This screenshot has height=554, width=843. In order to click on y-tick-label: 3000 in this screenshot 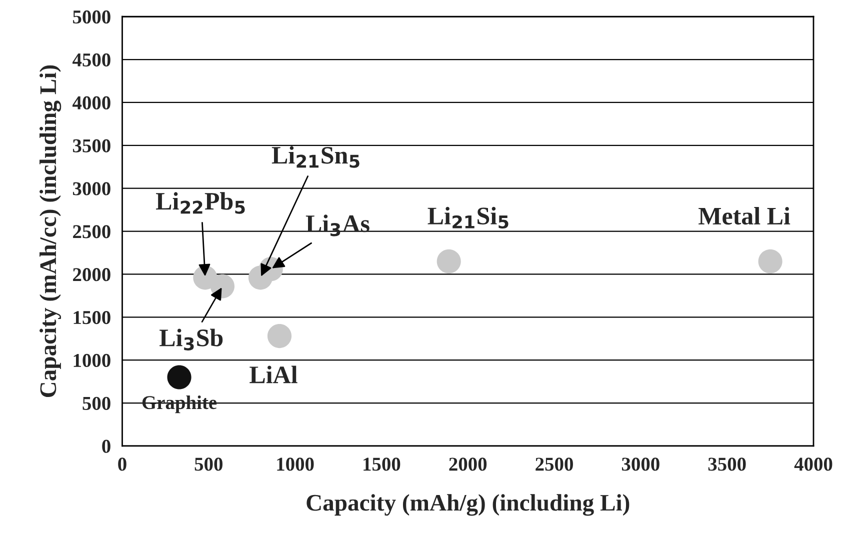, I will do `click(91, 189)`.